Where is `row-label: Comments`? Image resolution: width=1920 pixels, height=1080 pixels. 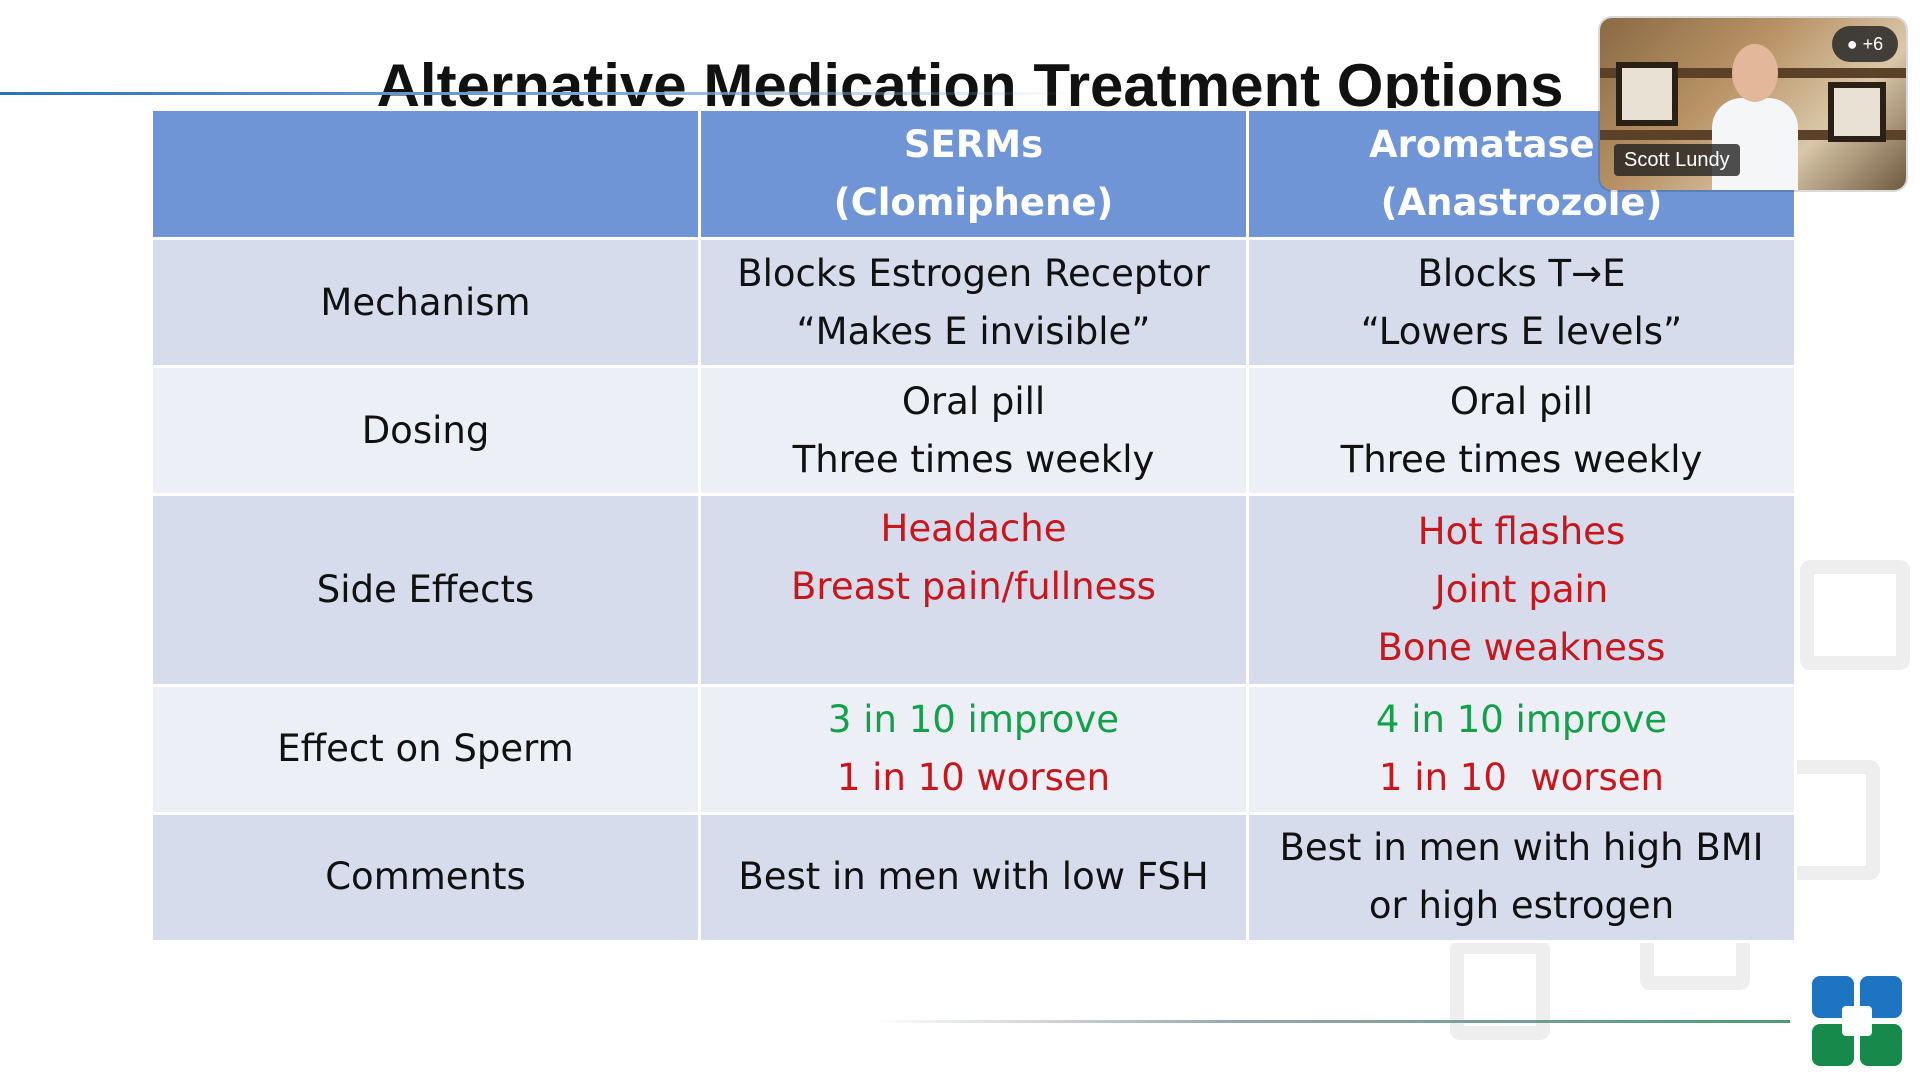 row-label: Comments is located at coordinates (425, 877).